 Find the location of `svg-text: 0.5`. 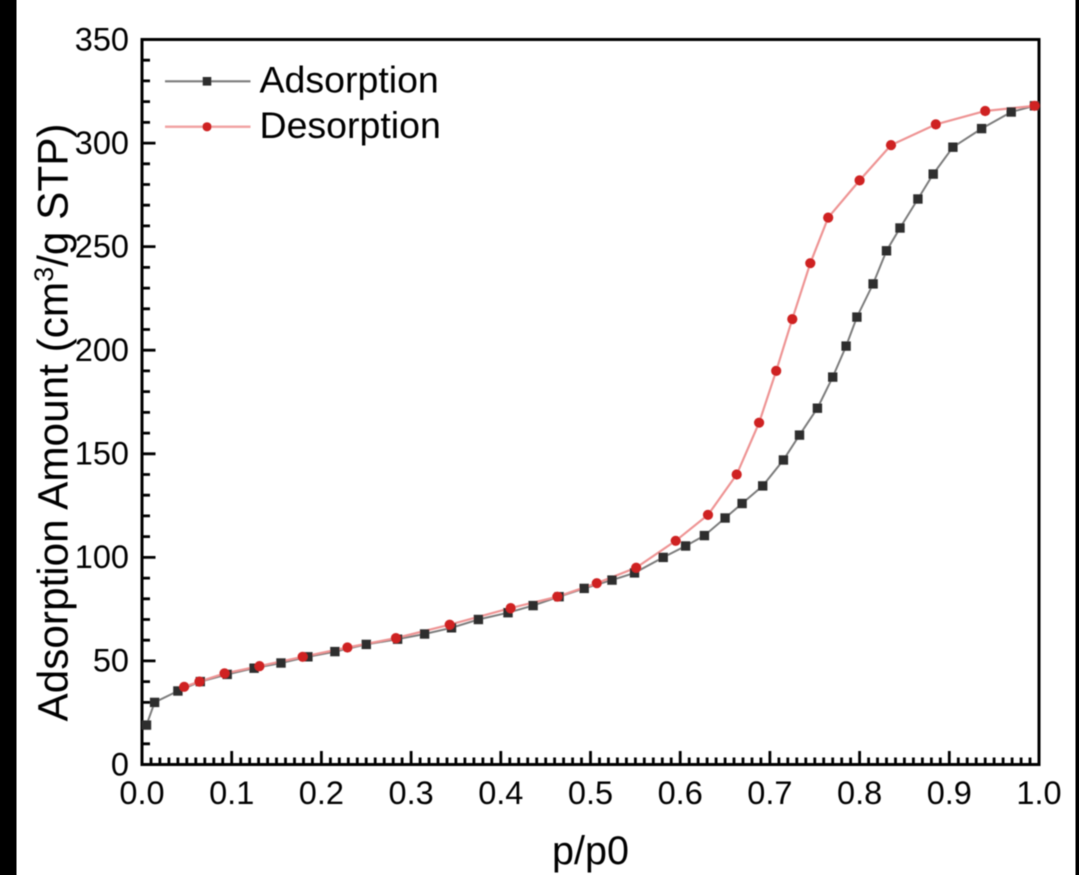

svg-text: 0.5 is located at coordinates (590, 793).